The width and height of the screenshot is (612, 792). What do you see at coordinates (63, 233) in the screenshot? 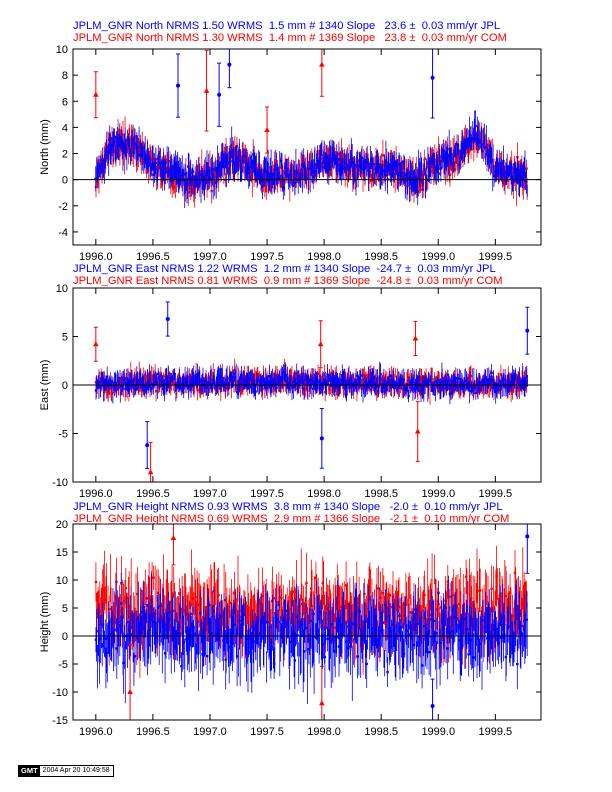
I see `y-tick-label: -4` at bounding box center [63, 233].